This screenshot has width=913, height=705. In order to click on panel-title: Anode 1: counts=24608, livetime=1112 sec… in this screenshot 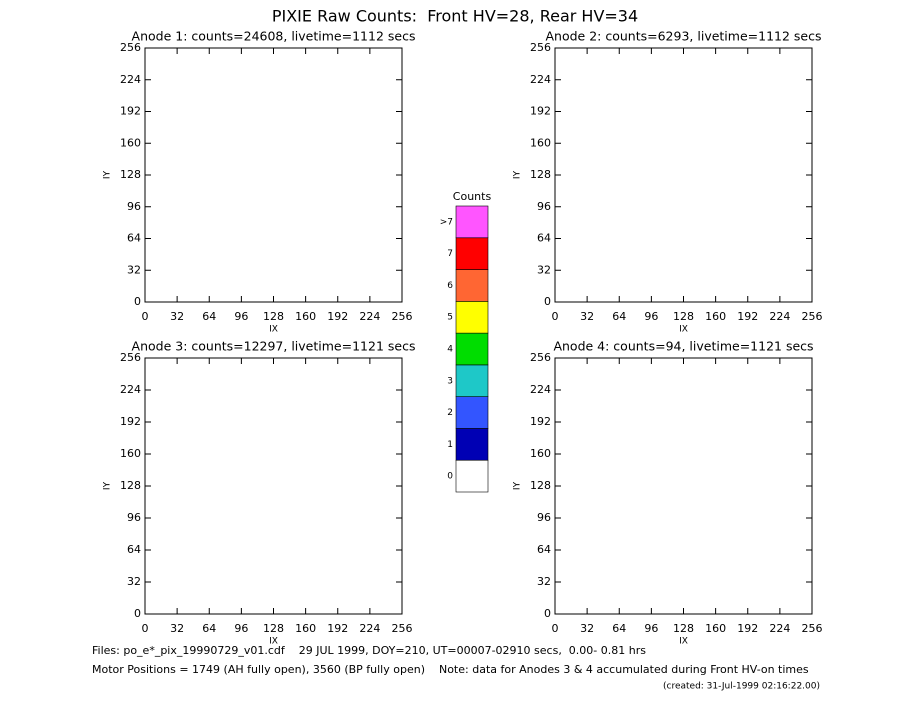, I will do `click(274, 36)`.